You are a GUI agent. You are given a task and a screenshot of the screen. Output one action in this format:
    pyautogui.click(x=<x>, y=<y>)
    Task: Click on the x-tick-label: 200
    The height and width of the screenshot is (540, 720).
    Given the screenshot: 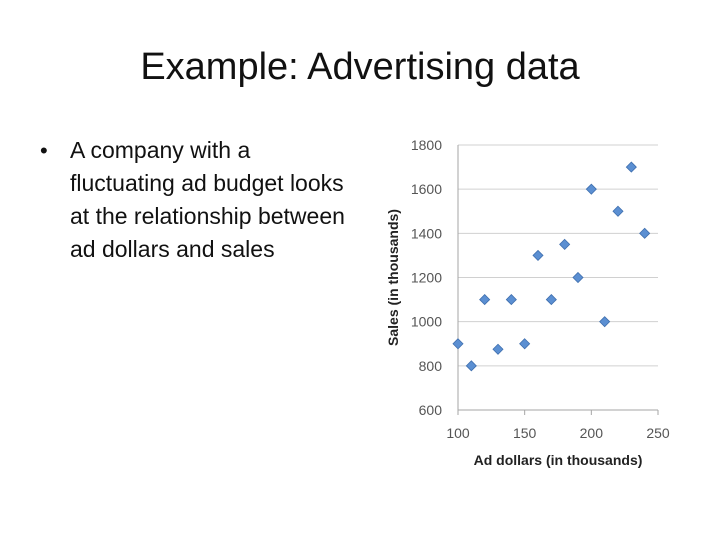 What is the action you would take?
    pyautogui.click(x=592, y=433)
    